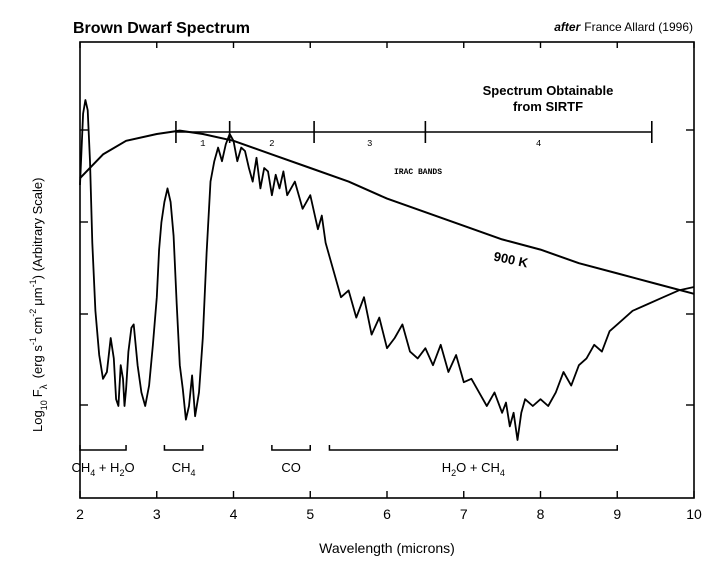 The height and width of the screenshot is (578, 727). I want to click on ylabel-exp-neg2: -2, so click(33, 313).